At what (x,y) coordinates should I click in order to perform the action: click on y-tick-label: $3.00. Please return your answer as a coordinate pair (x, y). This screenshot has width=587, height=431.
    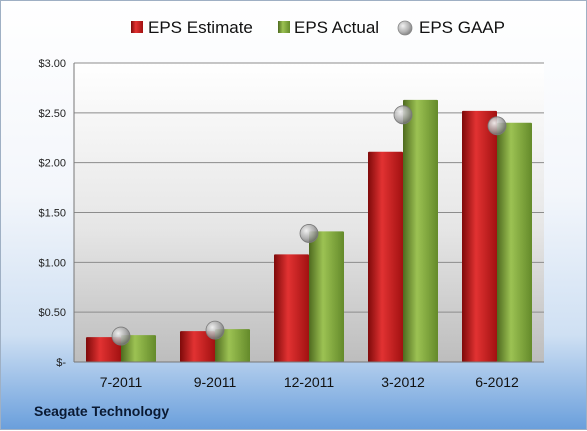
    Looking at the image, I should click on (52, 64).